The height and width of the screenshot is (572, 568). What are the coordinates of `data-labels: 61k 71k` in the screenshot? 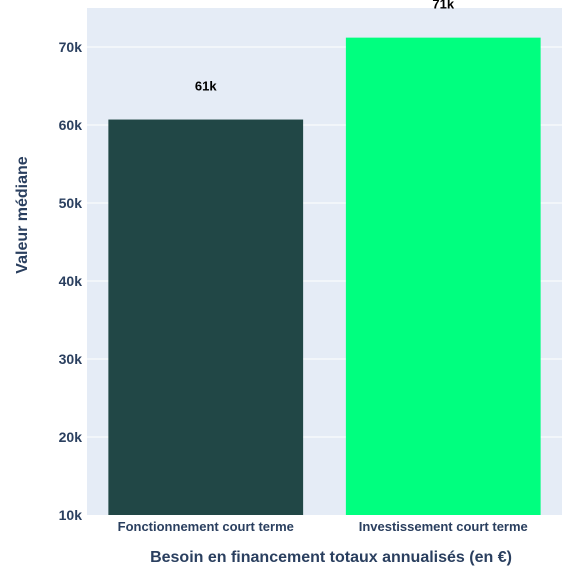 It's located at (325, 47).